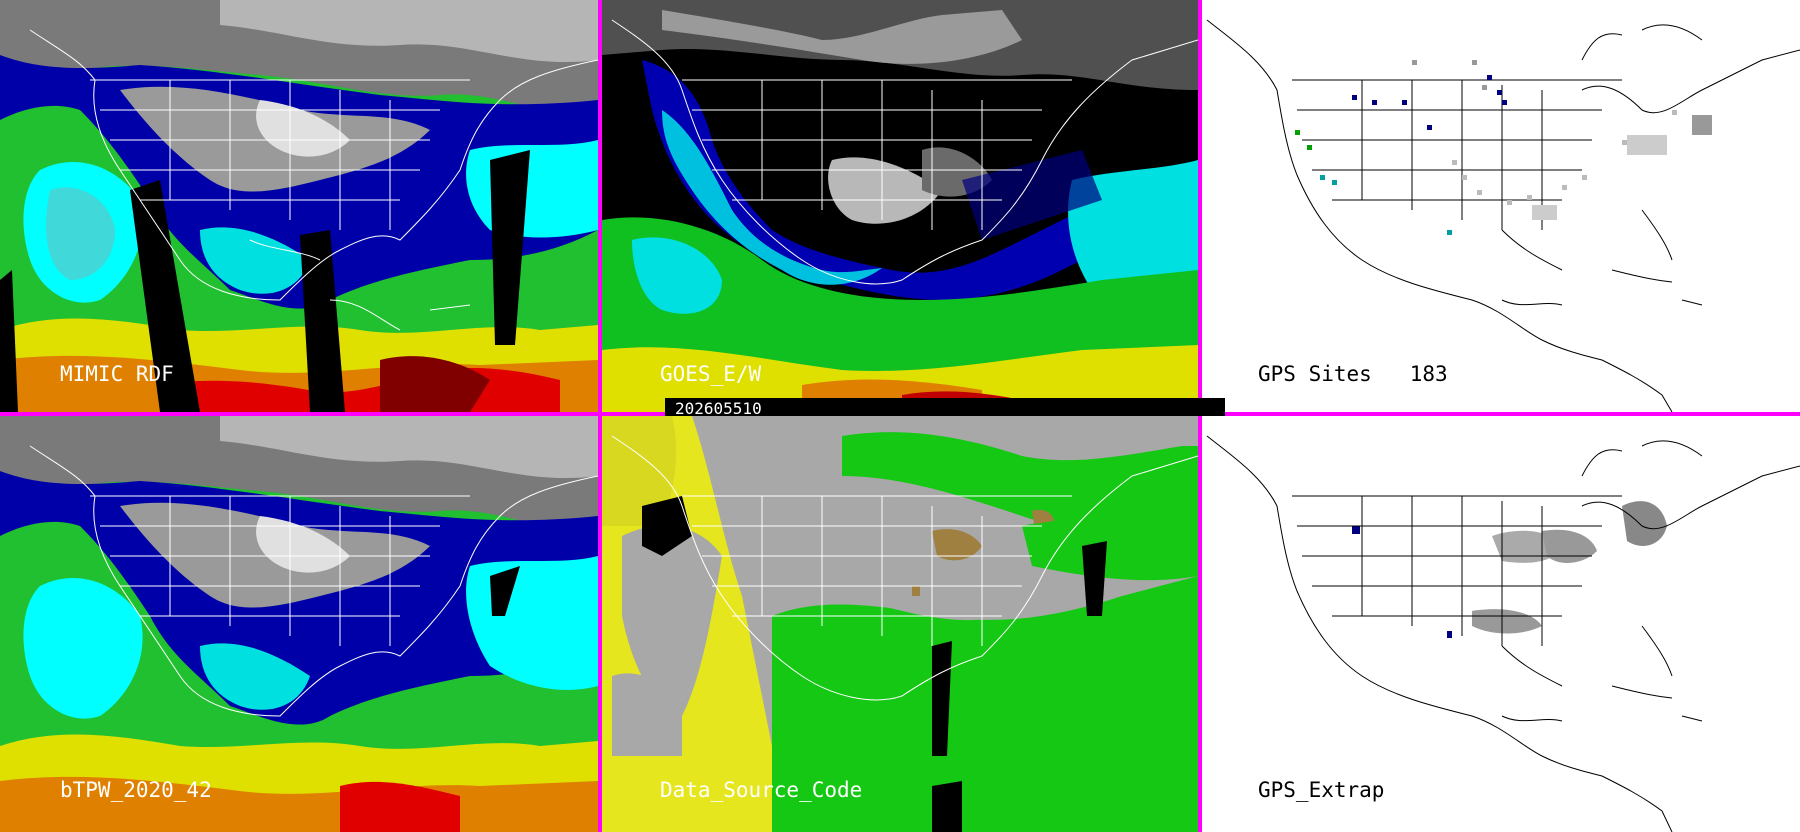  Describe the element at coordinates (1200, 206) in the screenshot. I see `divider-v2-top` at that location.